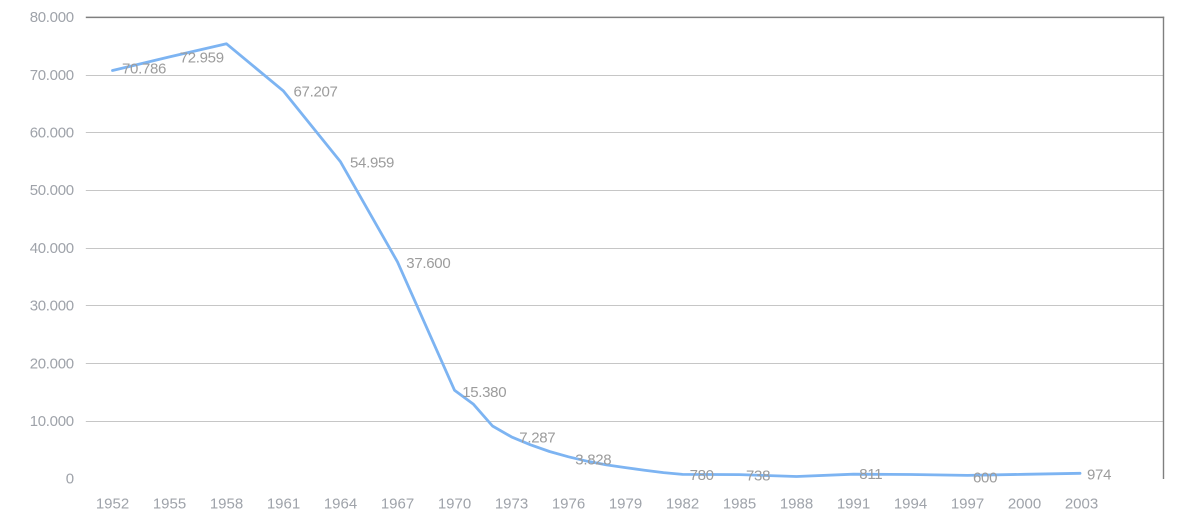 This screenshot has width=1200, height=527. Describe the element at coordinates (428, 263) in the screenshot. I see `svg-text: 37.600` at that location.